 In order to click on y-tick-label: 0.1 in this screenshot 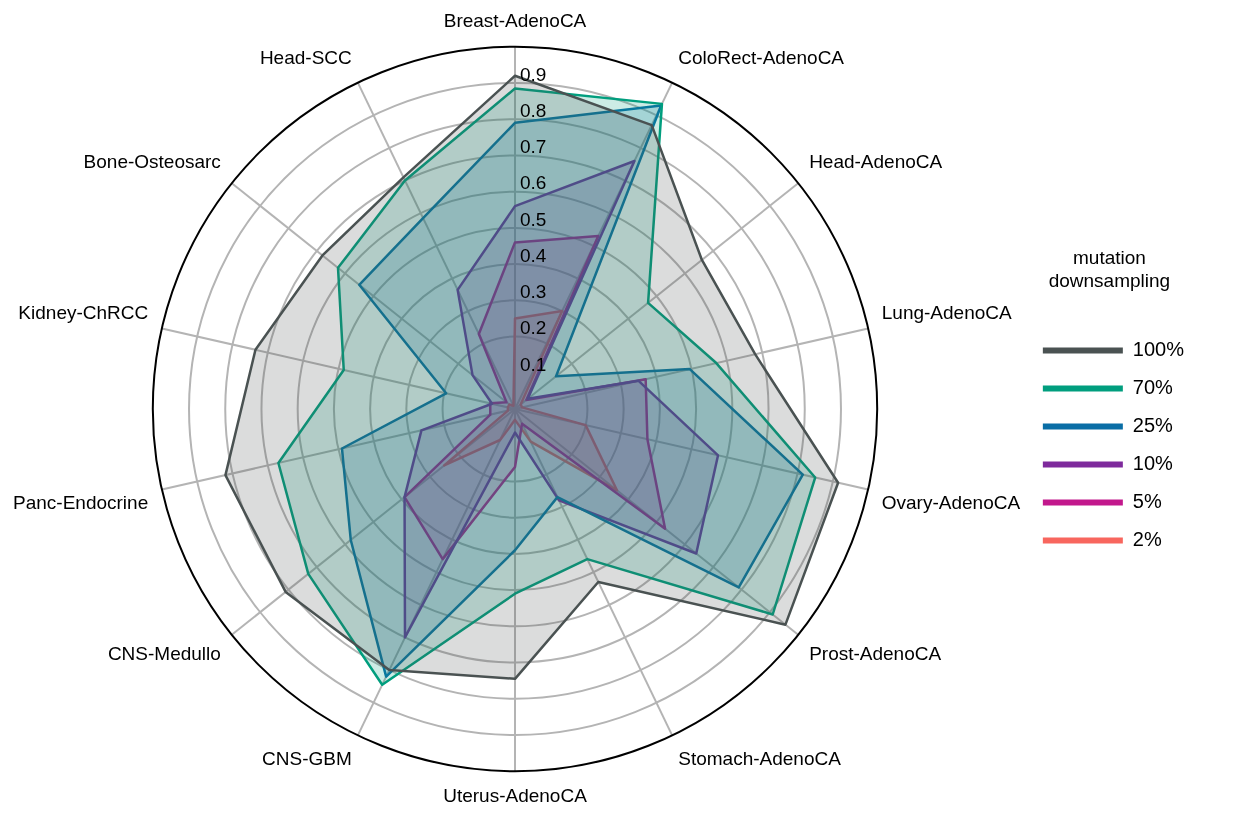, I will do `click(533, 364)`.